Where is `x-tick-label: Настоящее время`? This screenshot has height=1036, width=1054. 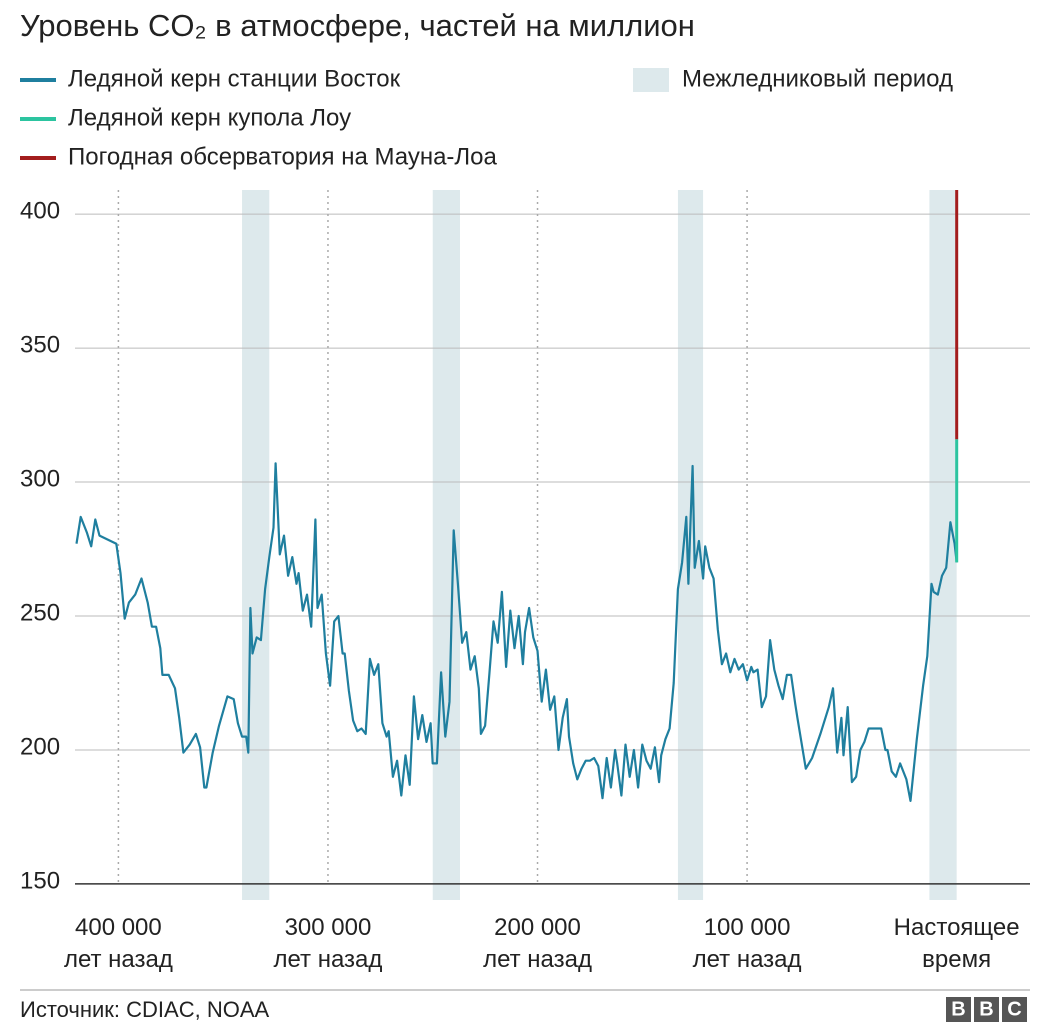 x-tick-label: Настоящее время is located at coordinates (956, 943).